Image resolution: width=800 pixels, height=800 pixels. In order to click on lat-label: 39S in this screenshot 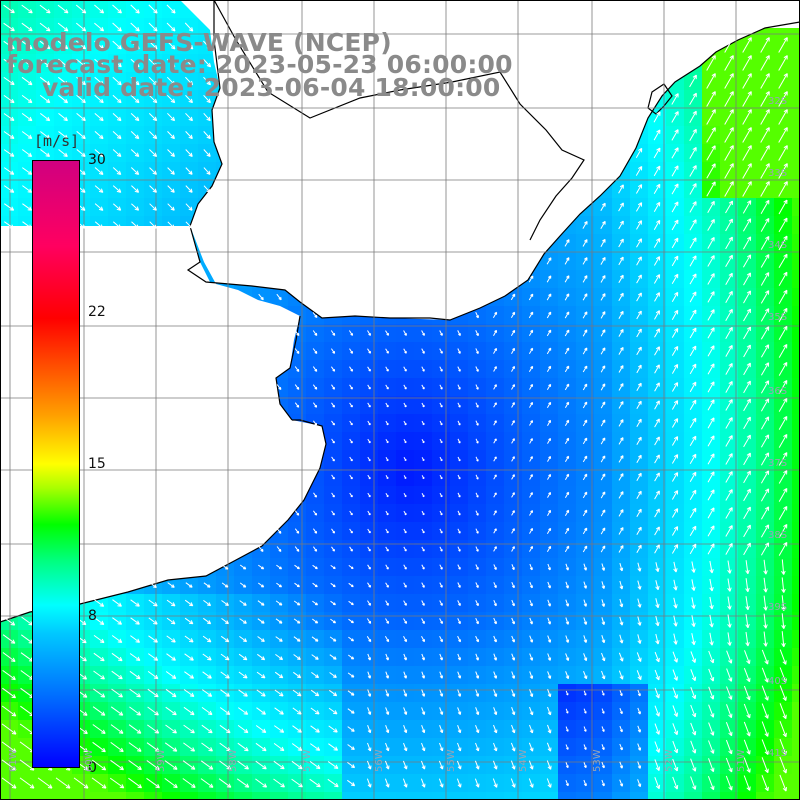, I will do `click(778, 607)`.